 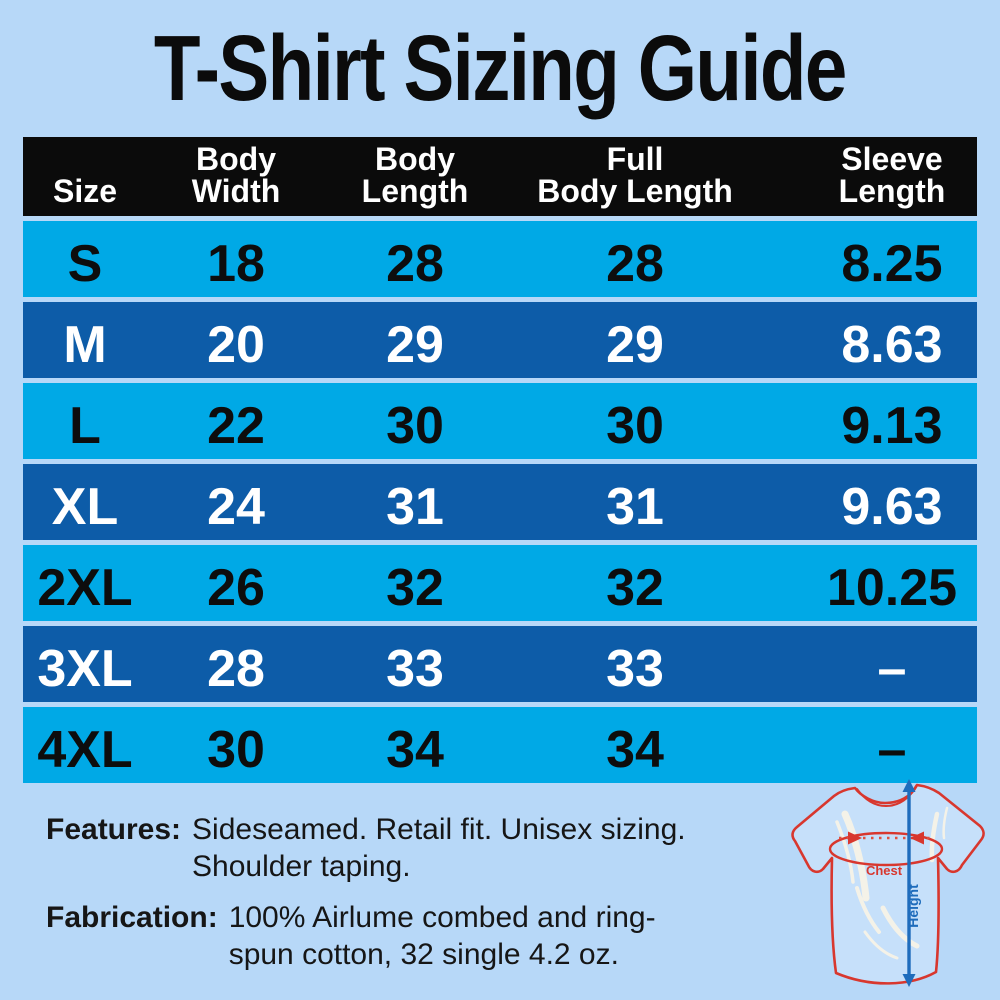 What do you see at coordinates (301, 866) in the screenshot?
I see `features-line-2: Shoulder taping.` at bounding box center [301, 866].